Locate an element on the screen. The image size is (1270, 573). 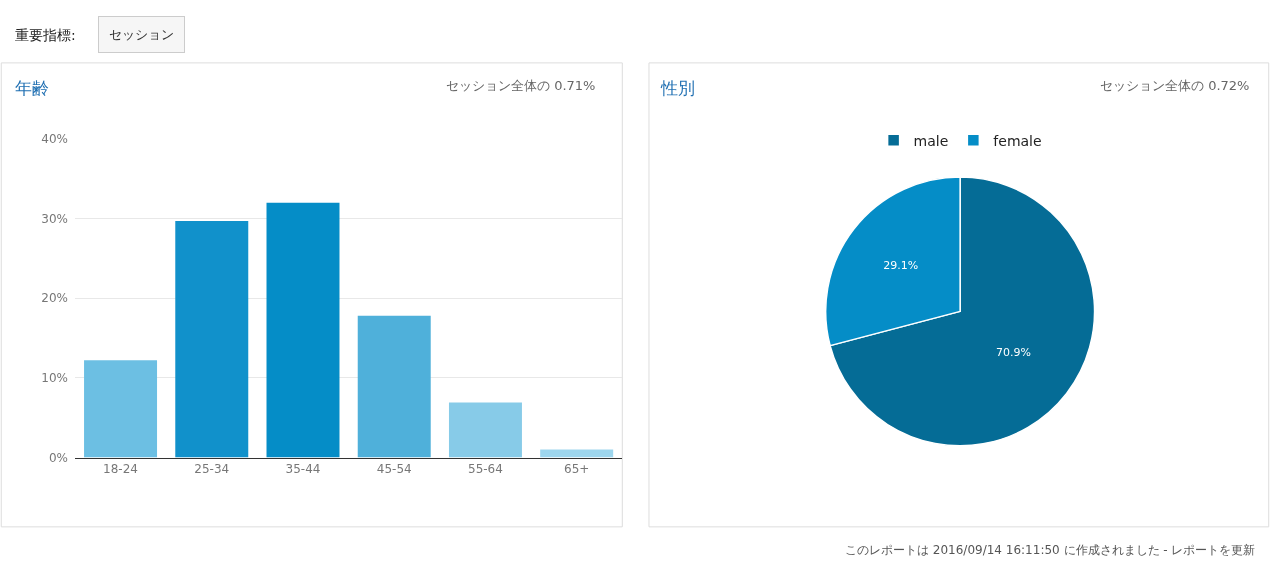
y-tick-label: 30% is located at coordinates (54, 218).